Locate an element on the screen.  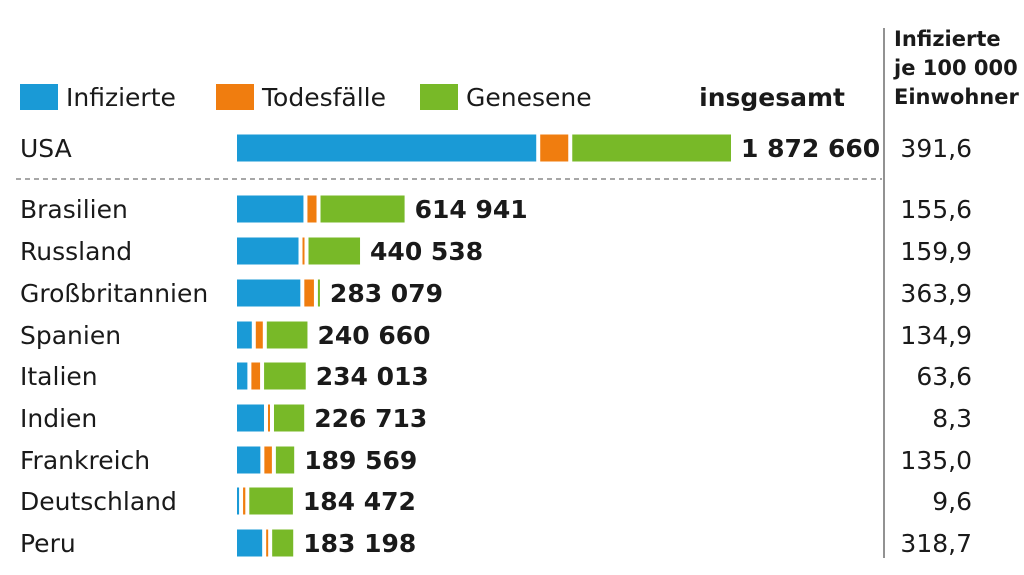
bar-infected-grossbritannien is located at coordinates (269, 293).